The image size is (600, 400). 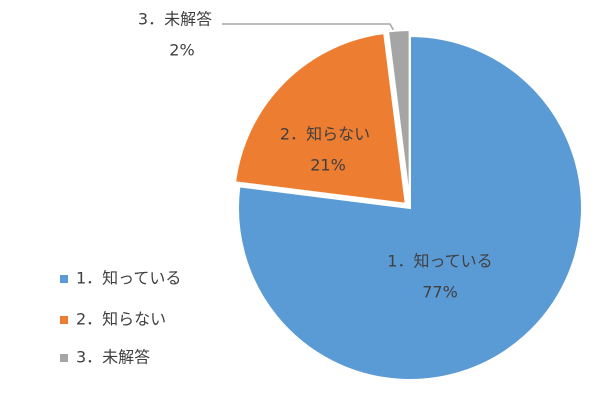 What do you see at coordinates (121, 319) in the screenshot?
I see `legend-label: 2．知らない` at bounding box center [121, 319].